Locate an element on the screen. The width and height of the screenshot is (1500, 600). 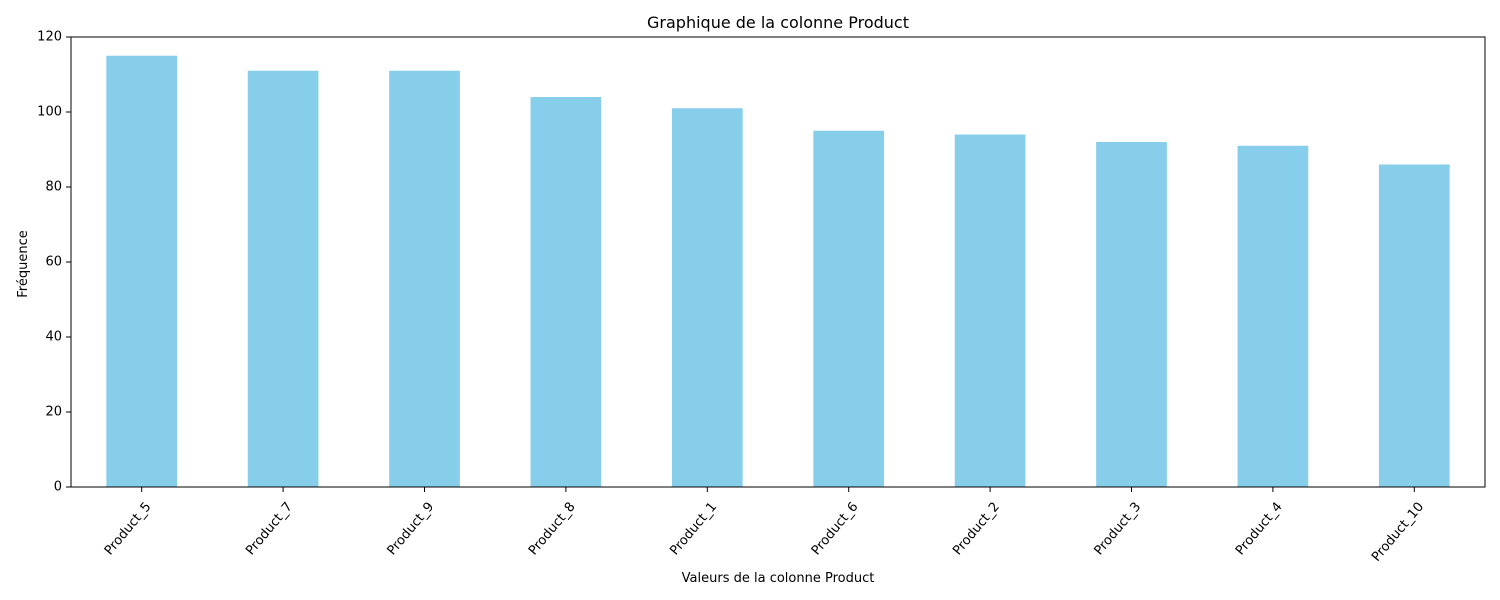
y-tick-label: 40 is located at coordinates (53, 337).